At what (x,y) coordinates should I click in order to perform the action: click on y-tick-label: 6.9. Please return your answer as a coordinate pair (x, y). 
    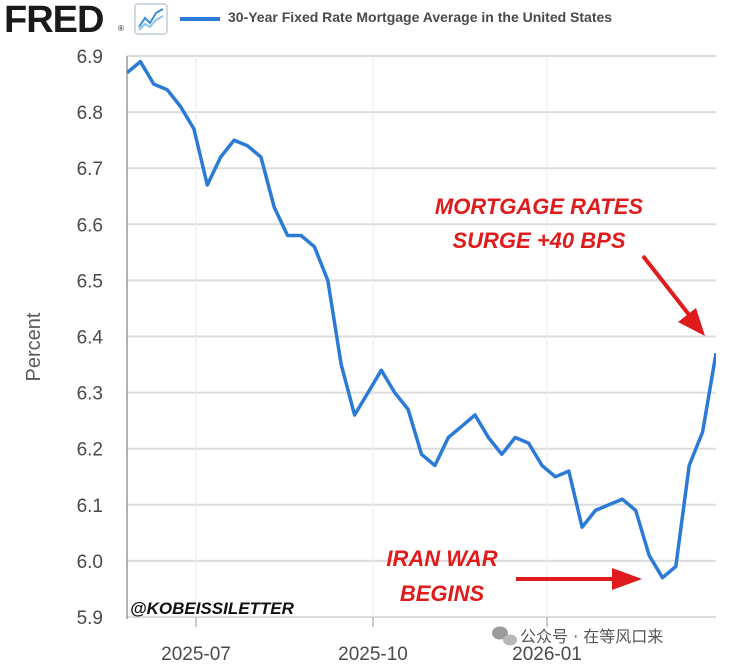
    Looking at the image, I should click on (90, 57).